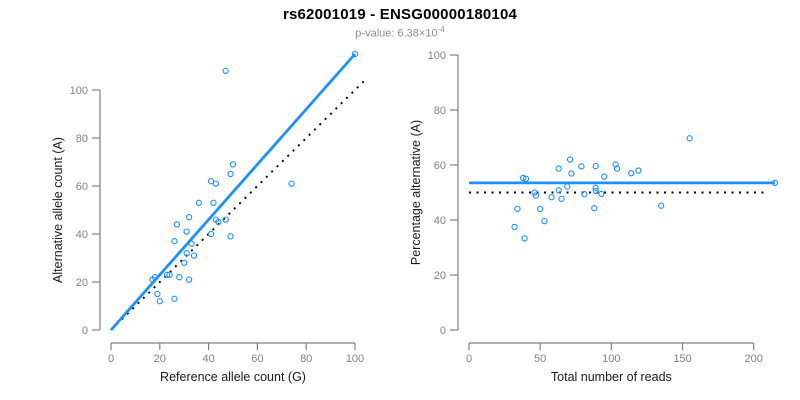  What do you see at coordinates (416, 192) in the screenshot?
I see `y-axis-title: Percentage alternative (A)` at bounding box center [416, 192].